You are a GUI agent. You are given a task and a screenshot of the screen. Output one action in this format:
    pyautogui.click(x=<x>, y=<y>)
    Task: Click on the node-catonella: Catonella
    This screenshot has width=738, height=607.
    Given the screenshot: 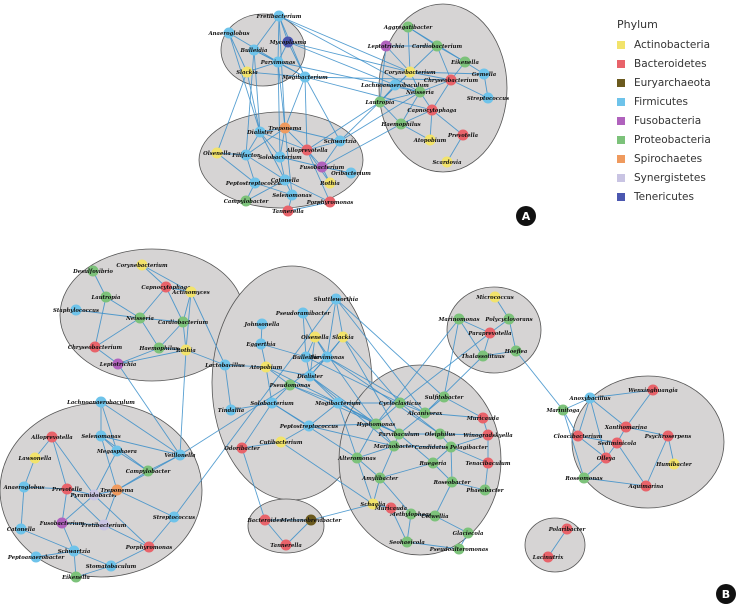 What is the action you would take?
    pyautogui.click(x=21, y=529)
    